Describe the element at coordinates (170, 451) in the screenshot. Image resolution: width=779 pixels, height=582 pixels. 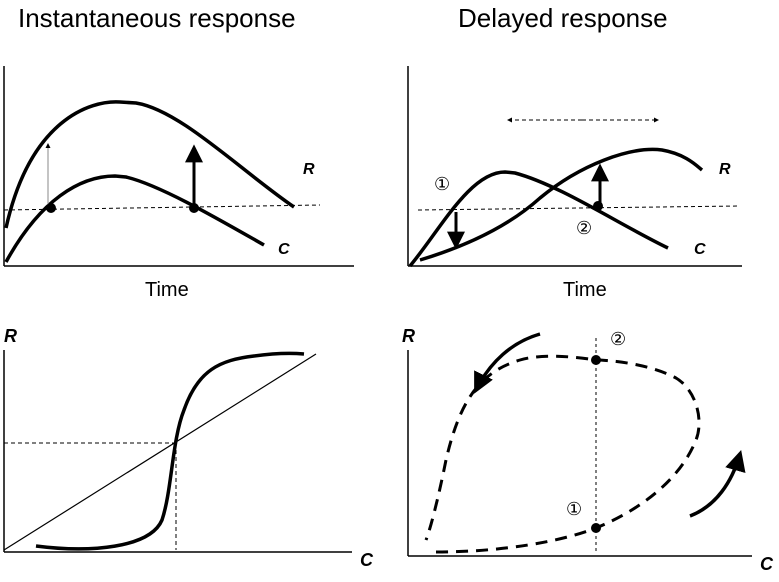
I see `sigmoid-curve` at that location.